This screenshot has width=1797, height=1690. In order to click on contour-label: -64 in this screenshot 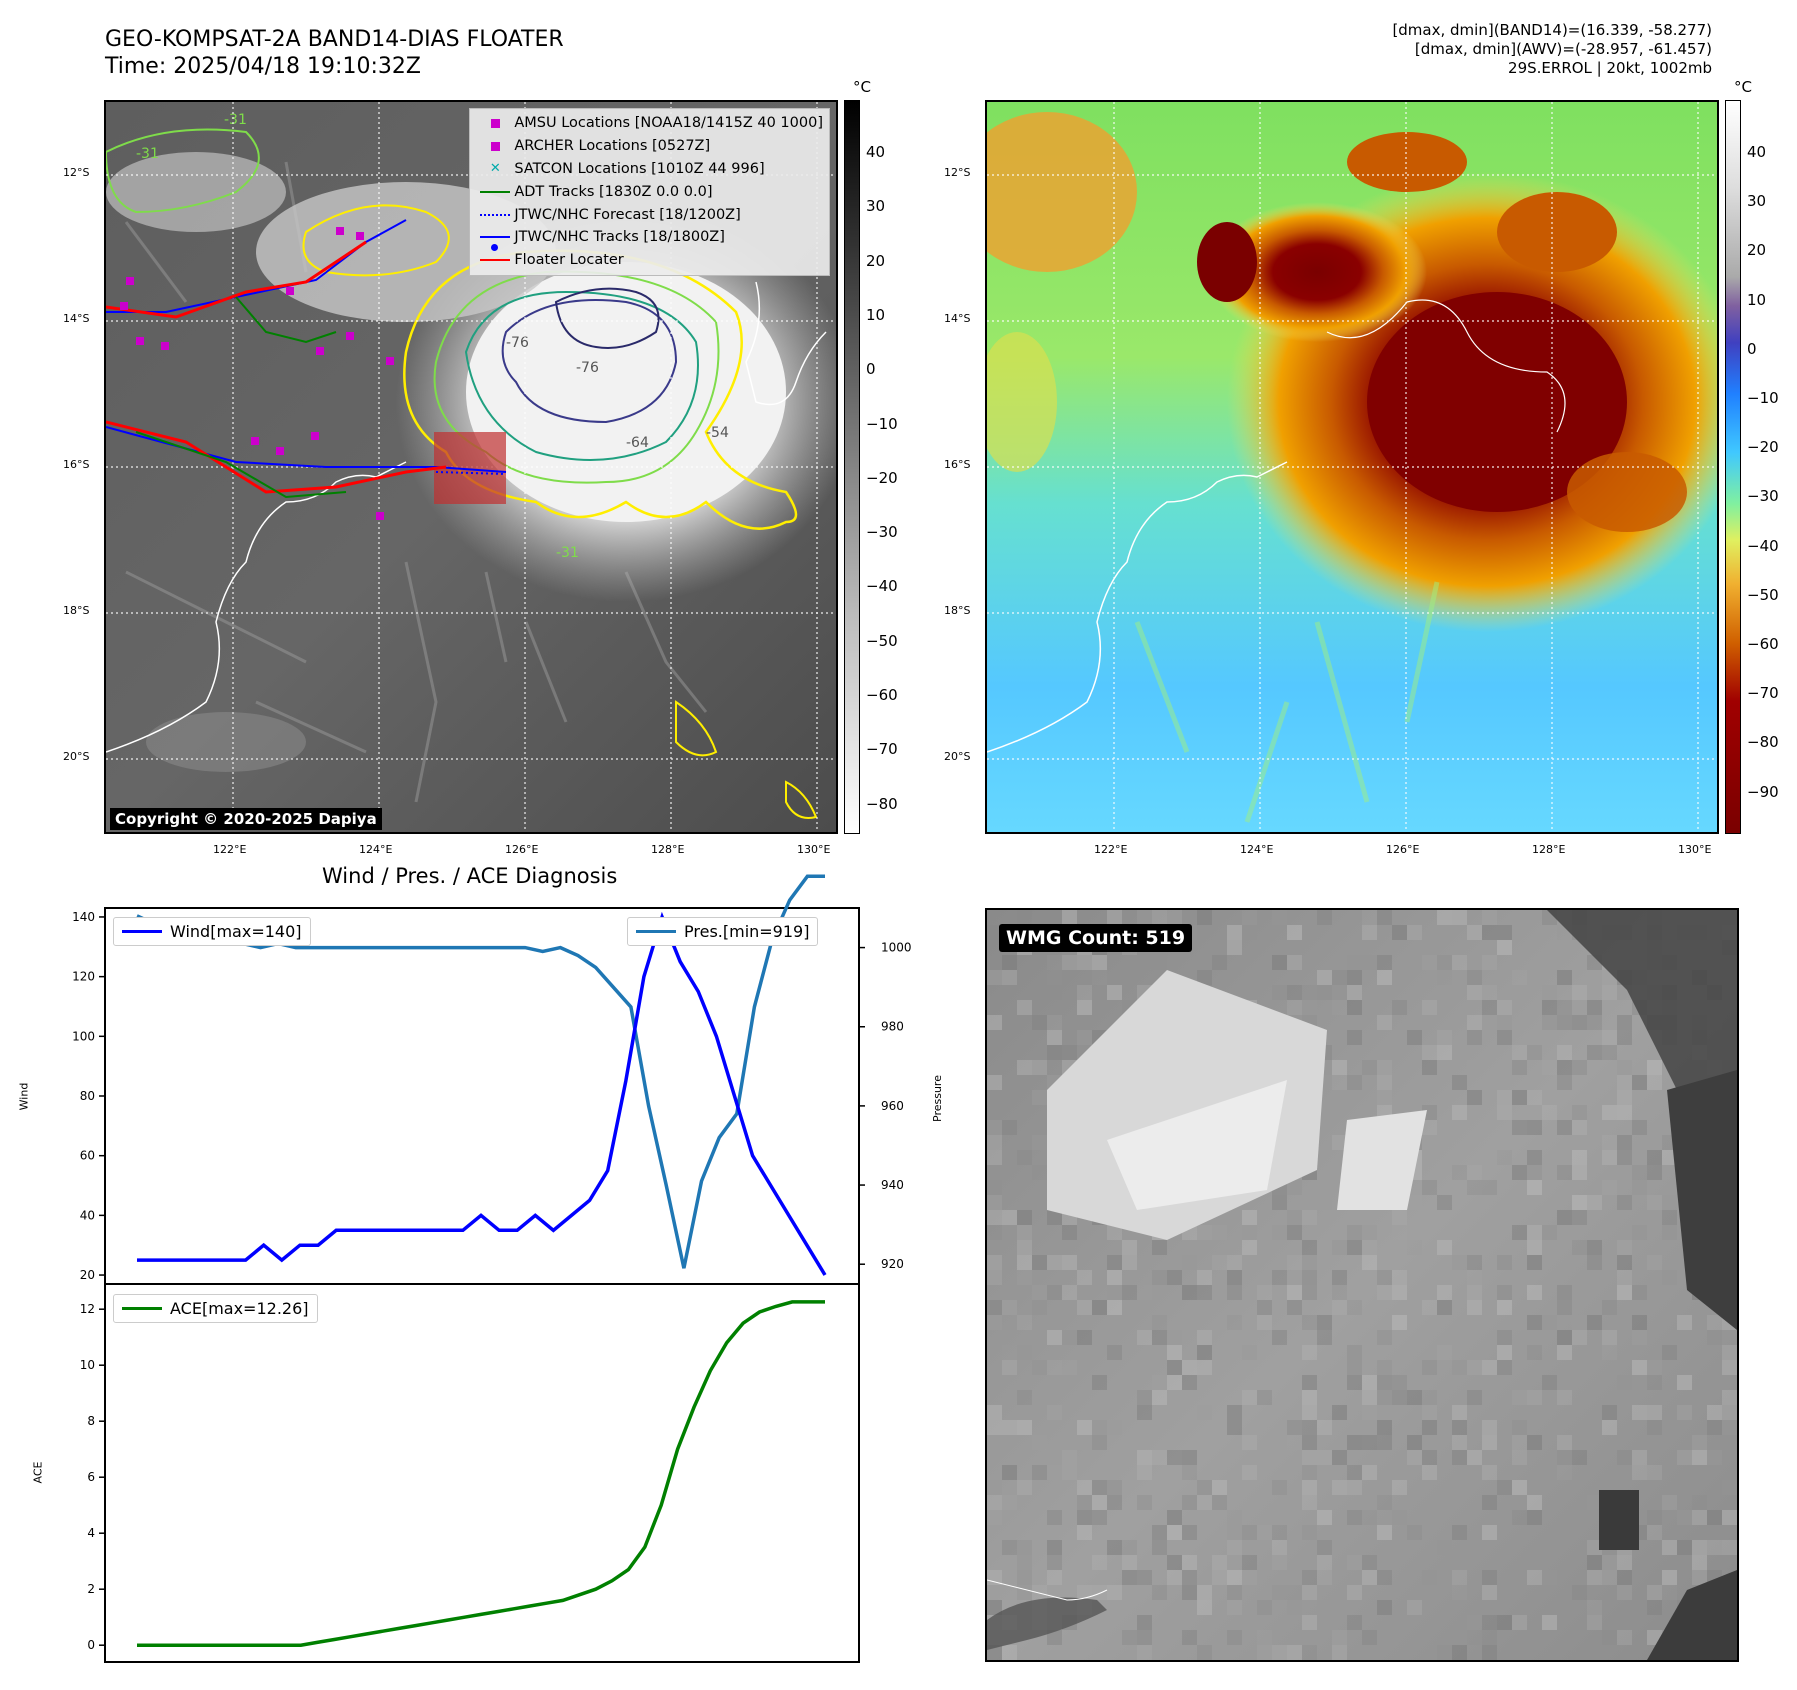, I will do `click(637, 443)`.